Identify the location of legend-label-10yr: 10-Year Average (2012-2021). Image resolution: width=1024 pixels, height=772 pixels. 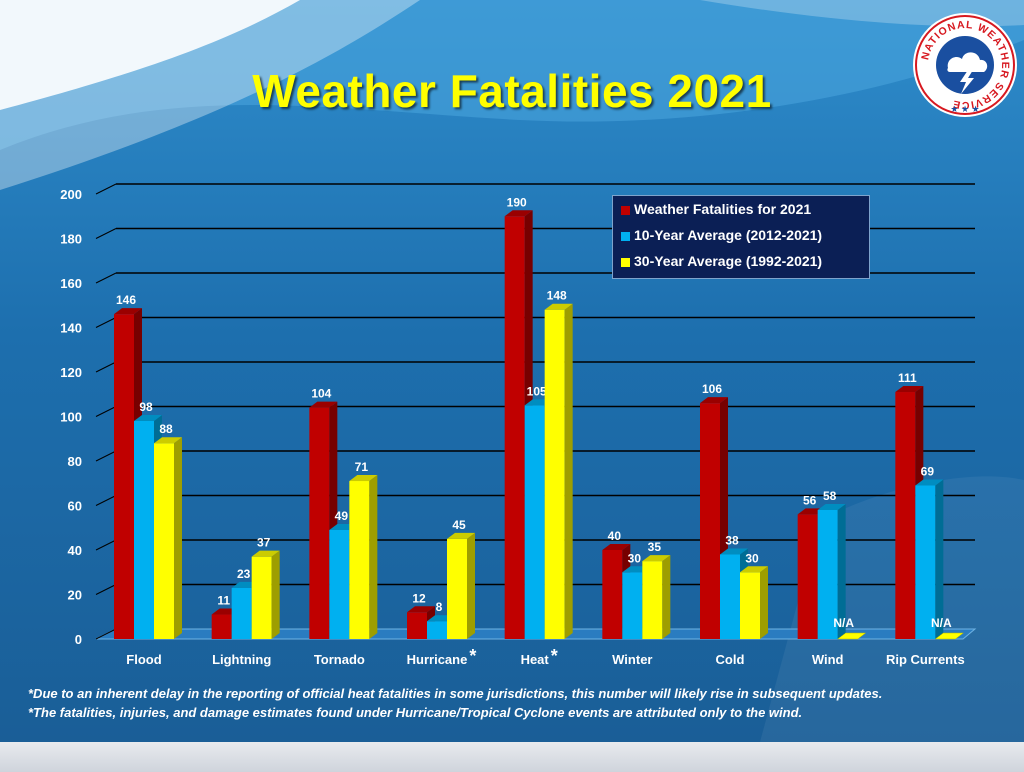
(728, 235).